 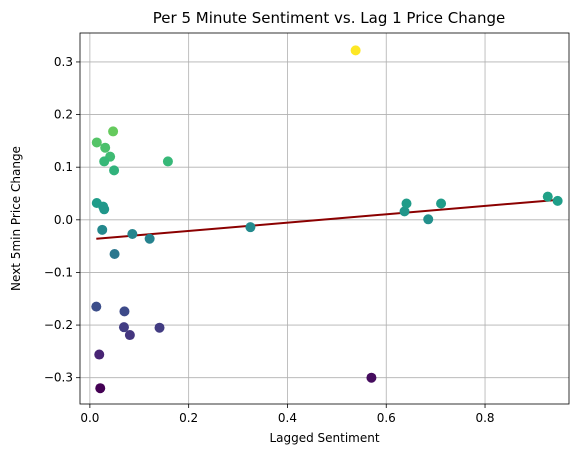 I want to click on x-axis: 0.0 0.2 0.4 0.6 0.8, so click(x=287, y=414).